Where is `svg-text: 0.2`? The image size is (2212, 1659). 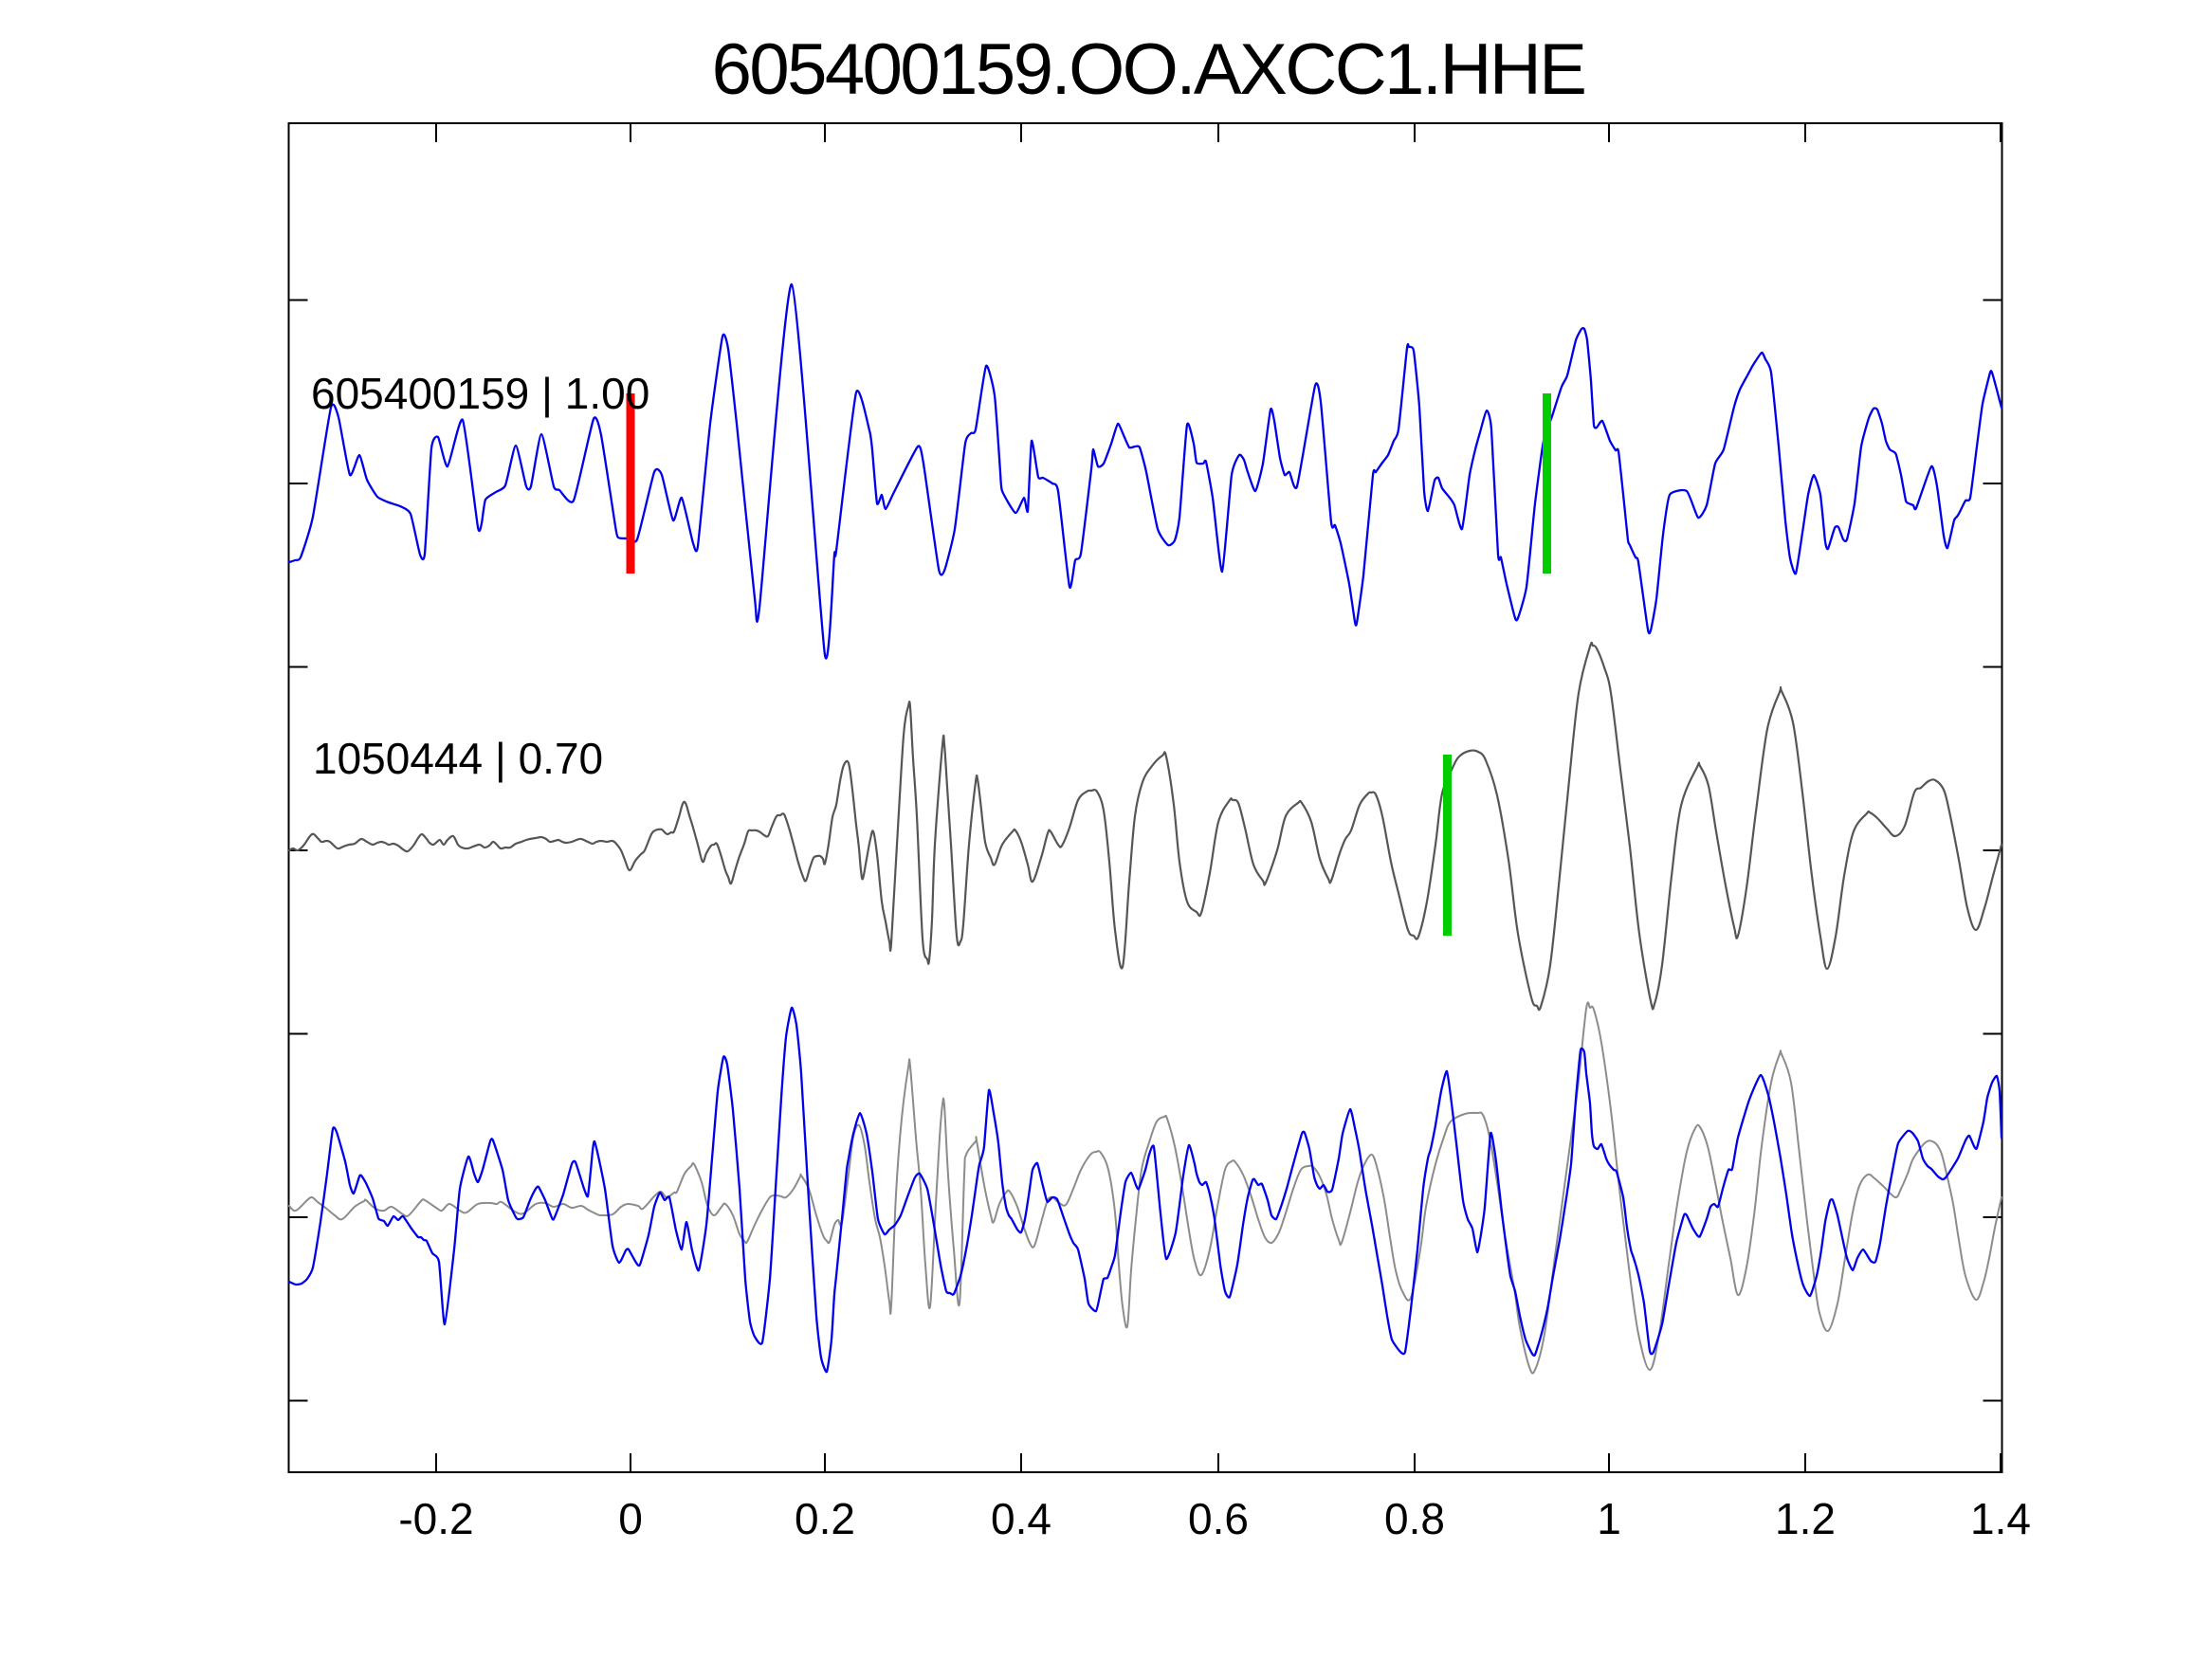 svg-text: 0.2 is located at coordinates (825, 1518).